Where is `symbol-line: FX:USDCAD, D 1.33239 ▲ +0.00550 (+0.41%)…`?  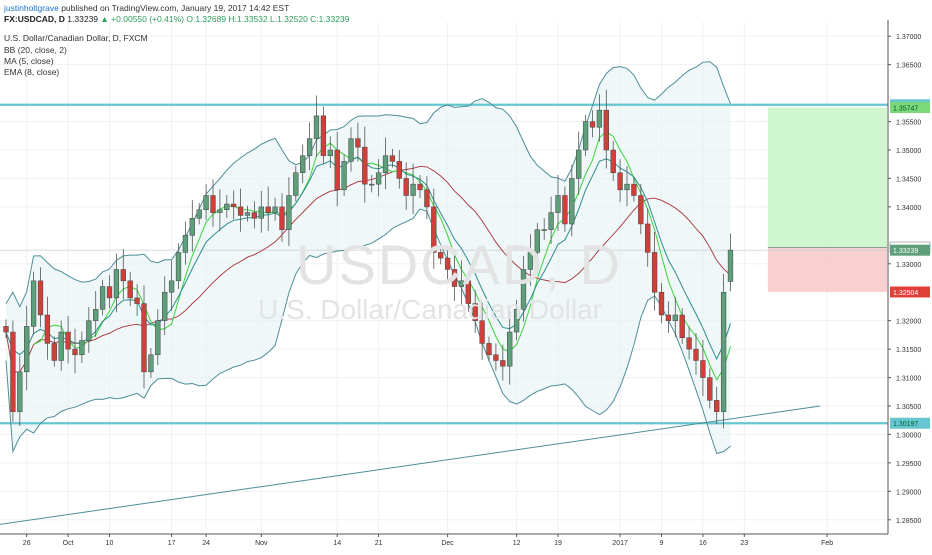 symbol-line: FX:USDCAD, D 1.33239 ▲ +0.00550 (+0.41%)… is located at coordinates (176, 19).